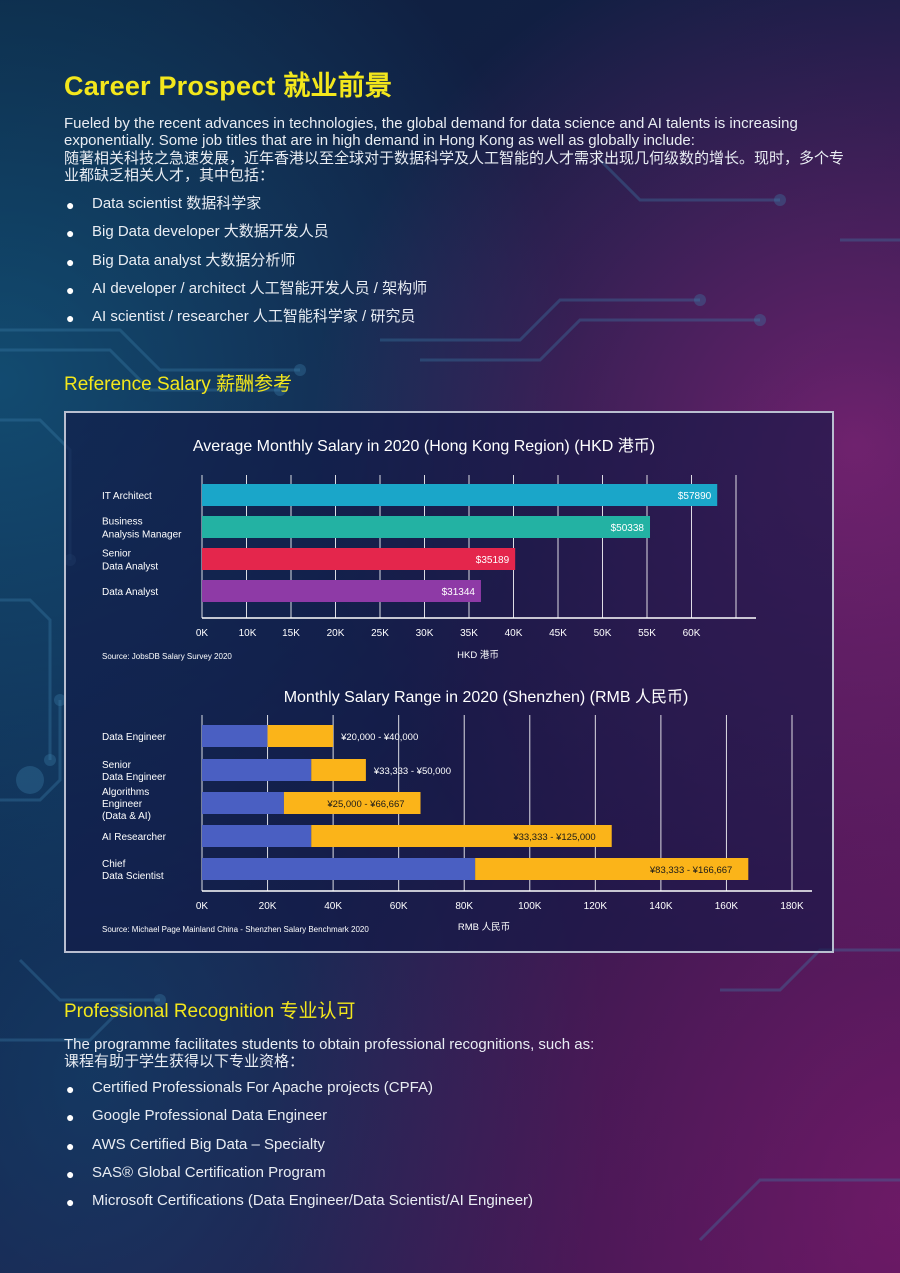 The width and height of the screenshot is (900, 1273). What do you see at coordinates (122, 804) in the screenshot?
I see `chart2-category-label: Engineer` at bounding box center [122, 804].